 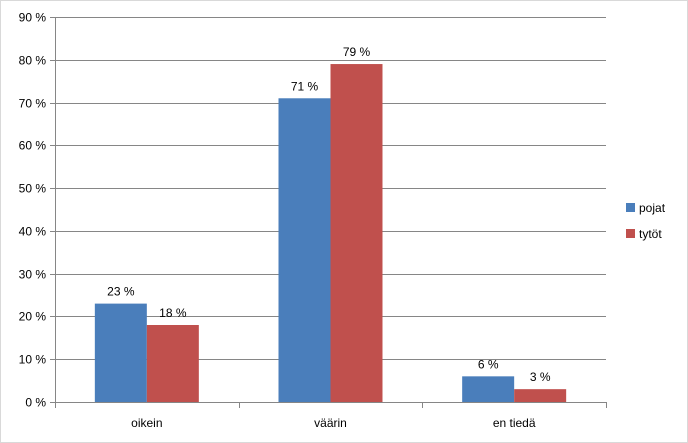 What do you see at coordinates (33, 317) in the screenshot?
I see `y-tick-label: 20 %` at bounding box center [33, 317].